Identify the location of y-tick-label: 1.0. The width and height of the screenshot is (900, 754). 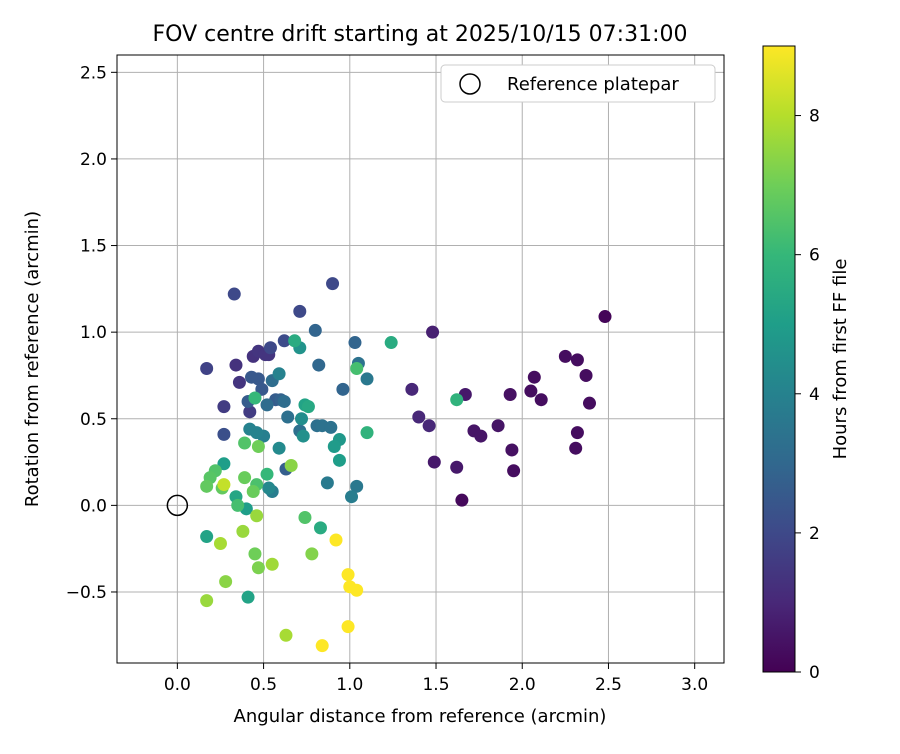
(93, 333).